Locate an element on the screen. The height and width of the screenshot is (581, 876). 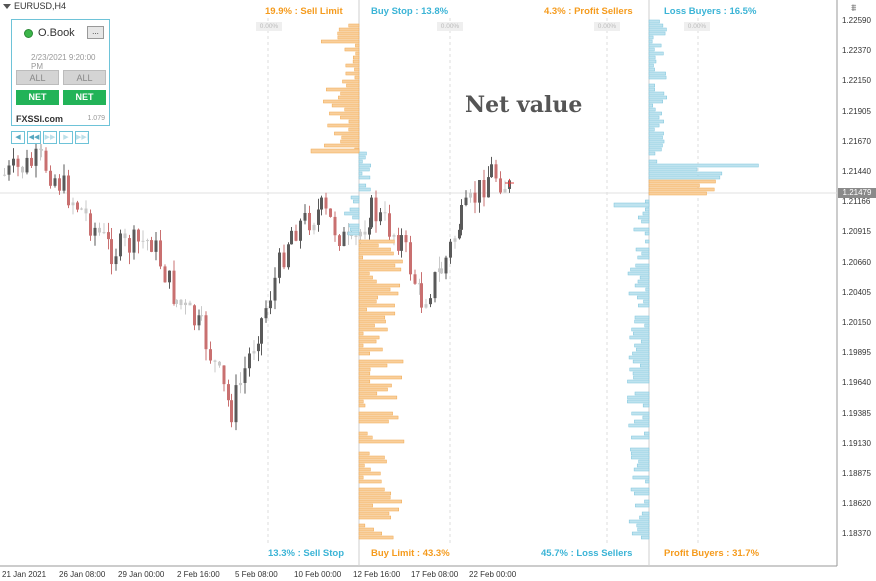
net-value-title: Net value is located at coordinates (524, 105).